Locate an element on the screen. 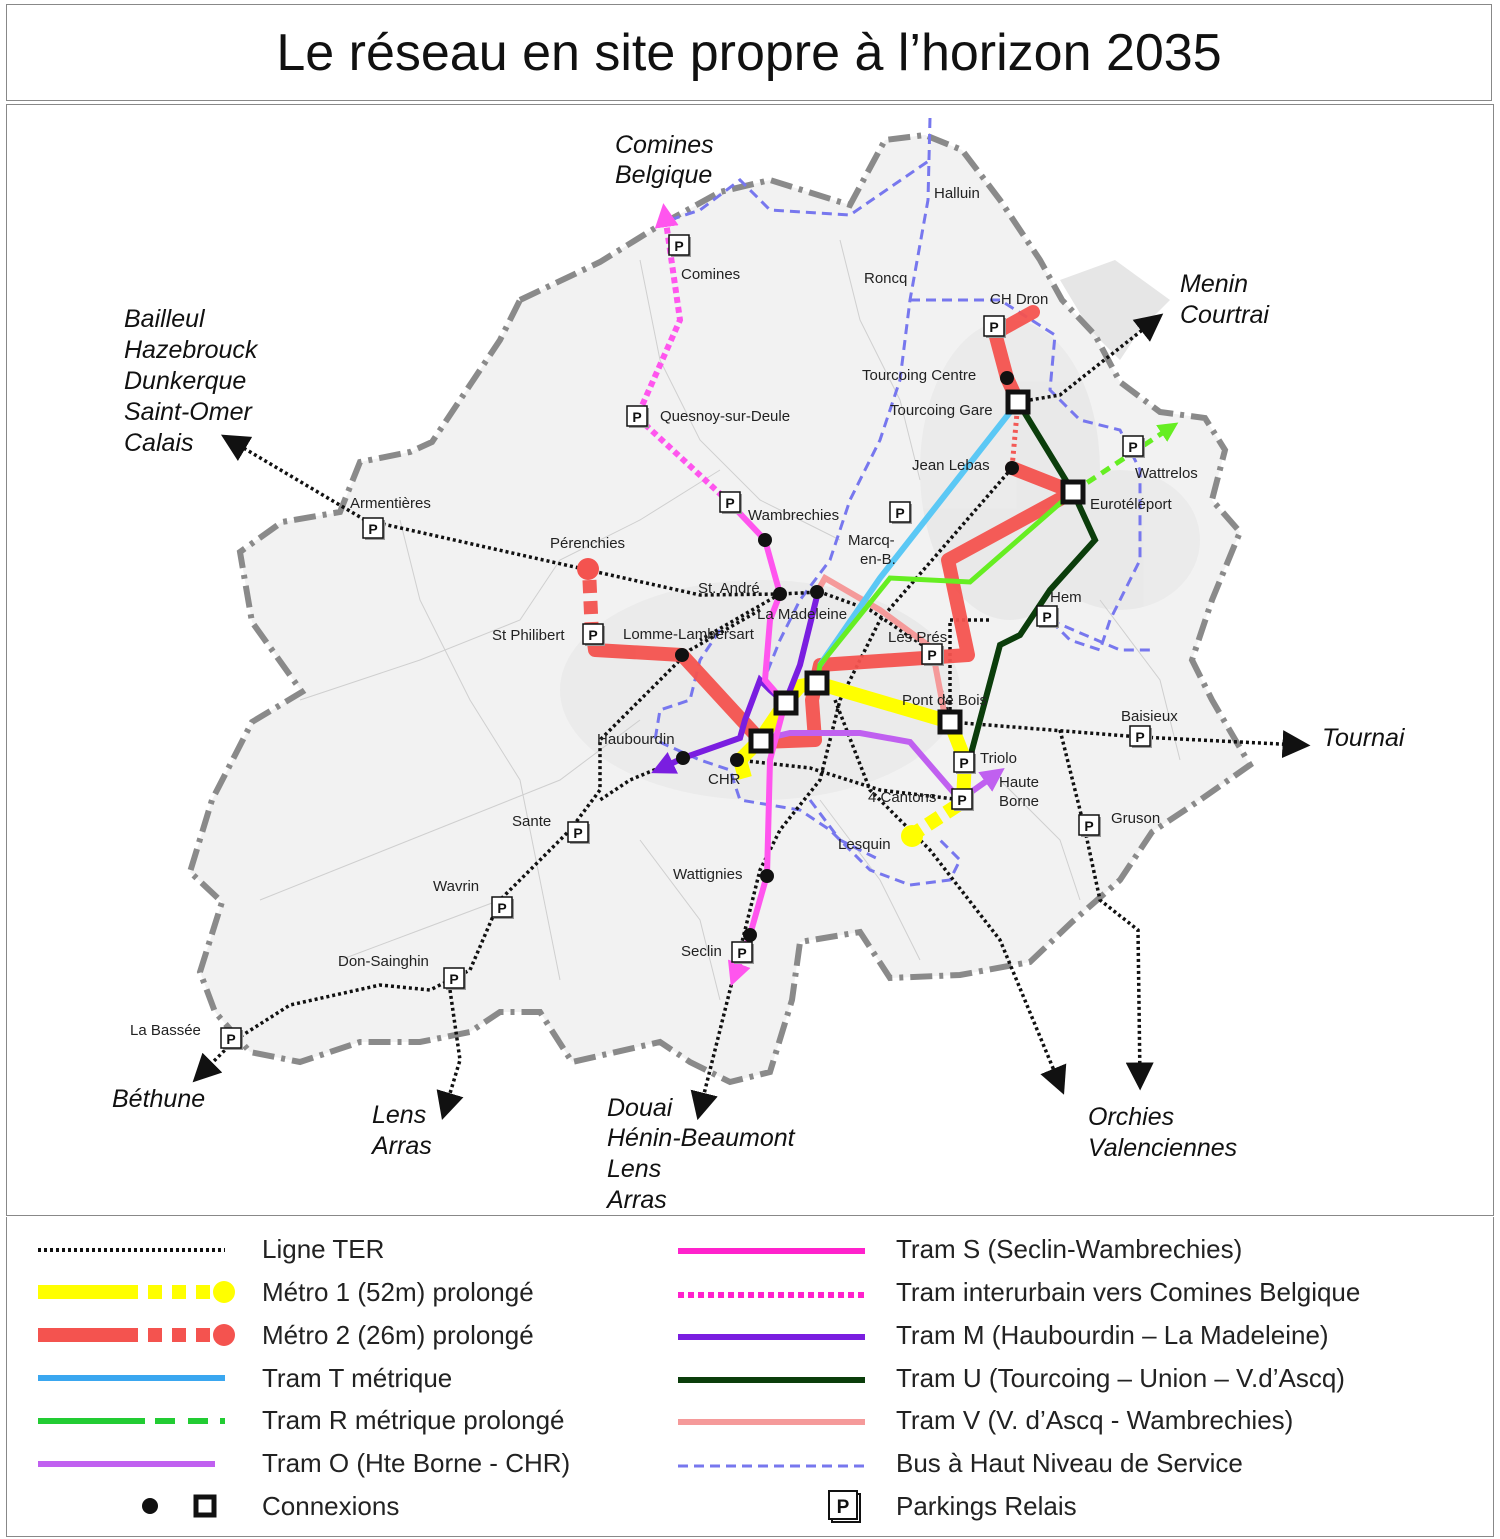 The width and height of the screenshot is (1500, 1539). legend-label-tram-interurbain-line: Tram interurbain vers Comines Belgique is located at coordinates (1128, 1292).